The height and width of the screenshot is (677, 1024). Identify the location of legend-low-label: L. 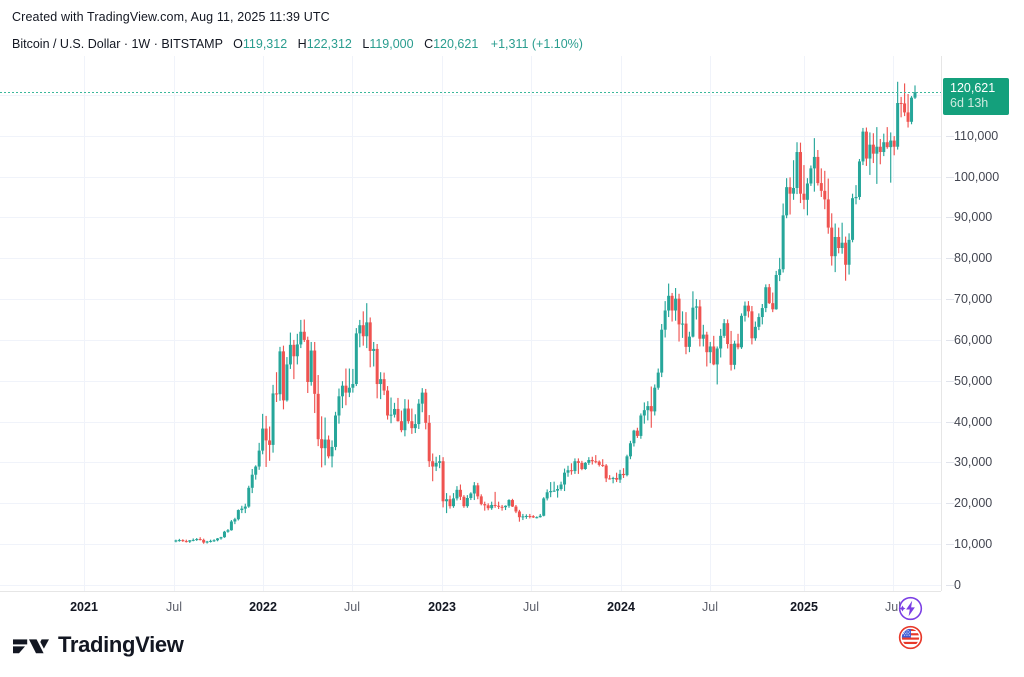
(366, 44).